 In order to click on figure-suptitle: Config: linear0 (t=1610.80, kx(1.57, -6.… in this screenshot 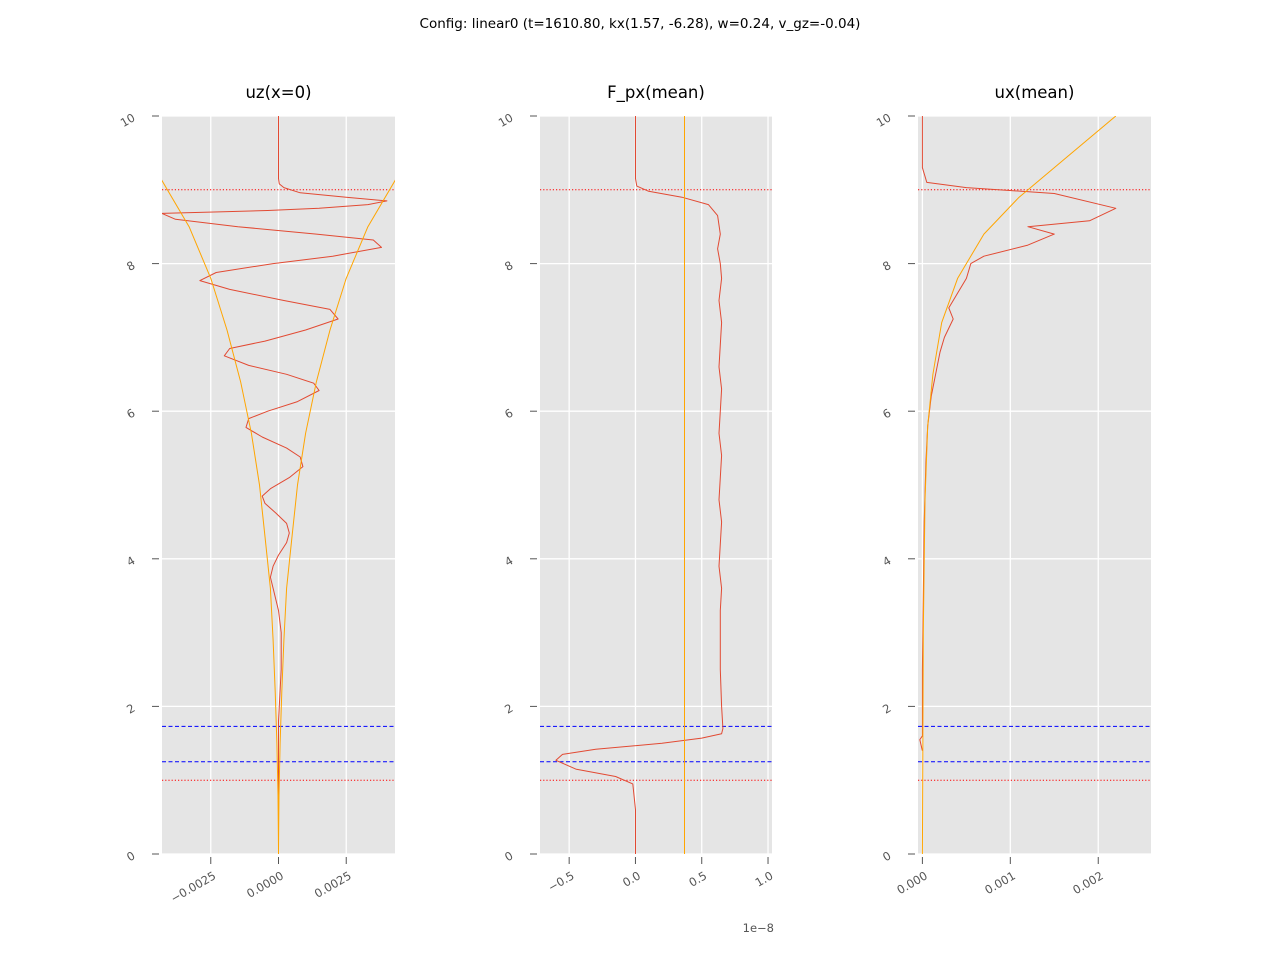, I will do `click(640, 24)`.